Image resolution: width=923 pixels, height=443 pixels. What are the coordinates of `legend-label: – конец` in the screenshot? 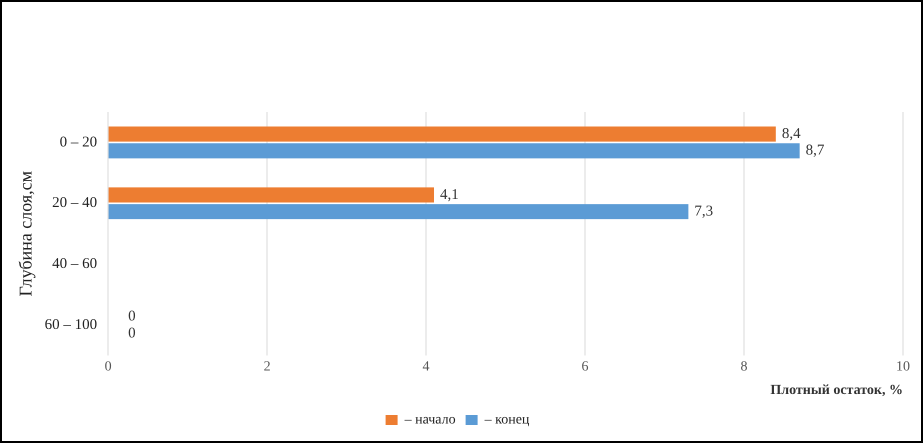 It's located at (507, 420).